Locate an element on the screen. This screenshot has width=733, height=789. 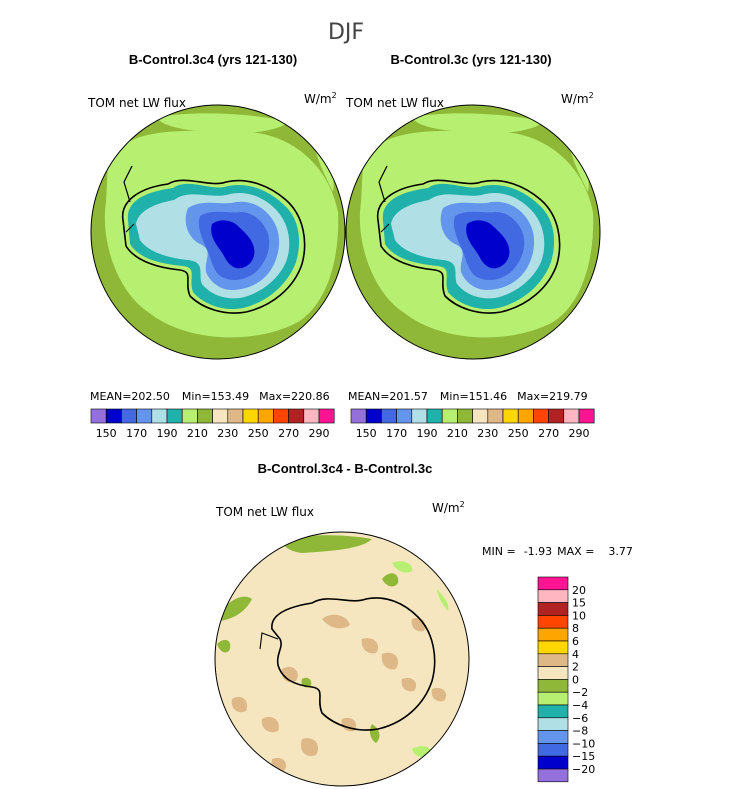
polar-map-right-border is located at coordinates (473, 232).